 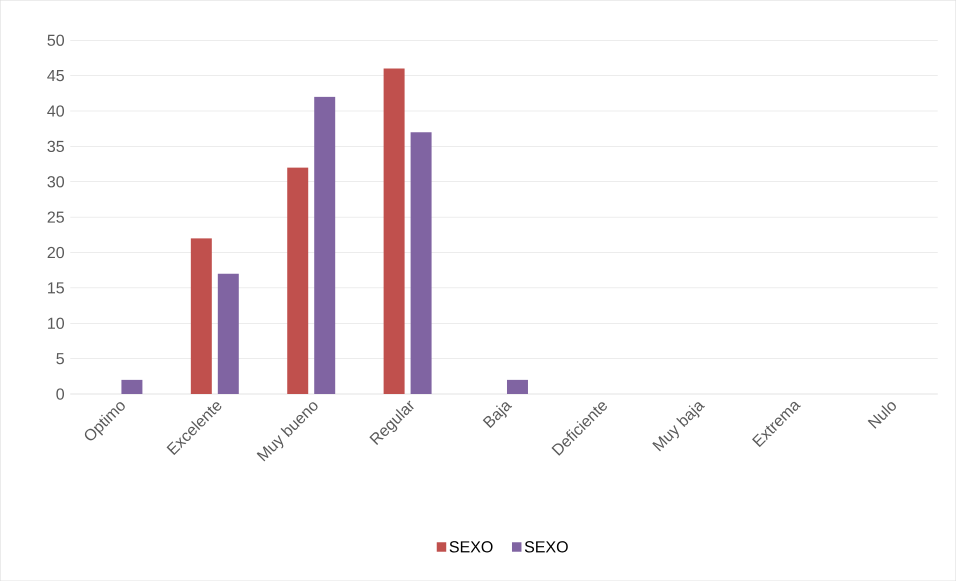 What do you see at coordinates (55, 111) in the screenshot?
I see `y-tick-label: 40` at bounding box center [55, 111].